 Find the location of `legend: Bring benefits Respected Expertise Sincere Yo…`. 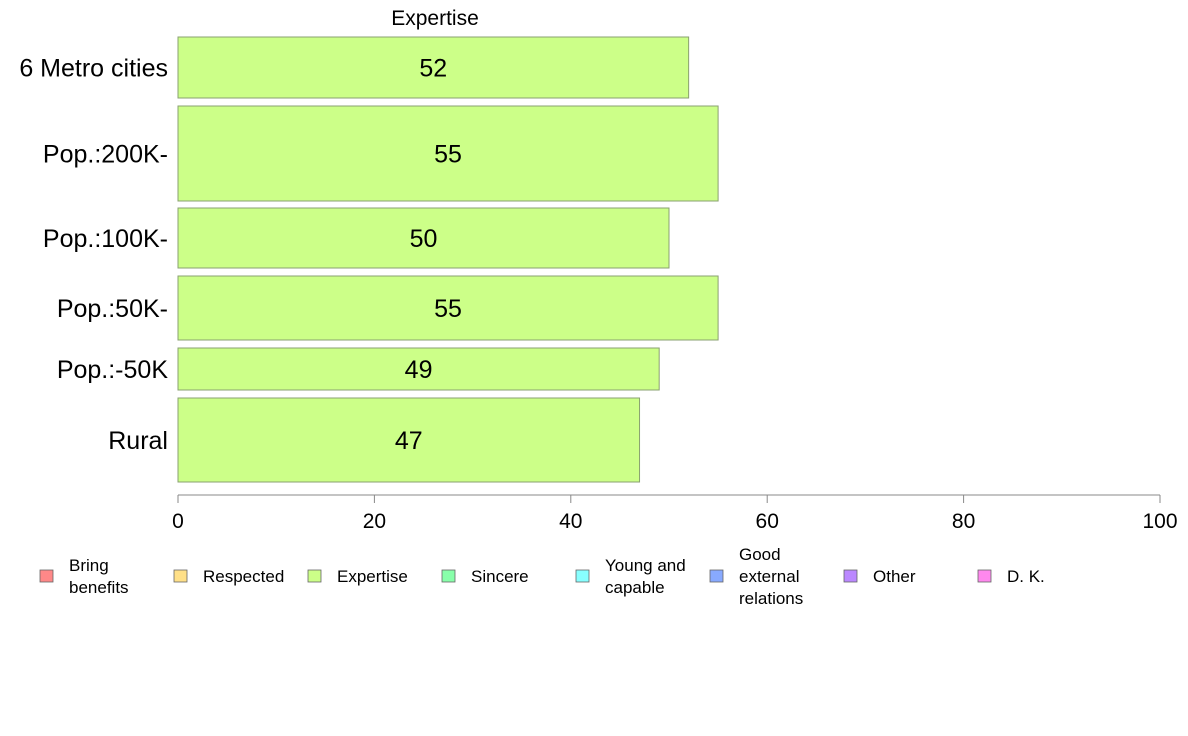

legend: Bring benefits Respected Expertise Sincere Yo… is located at coordinates (542, 576).